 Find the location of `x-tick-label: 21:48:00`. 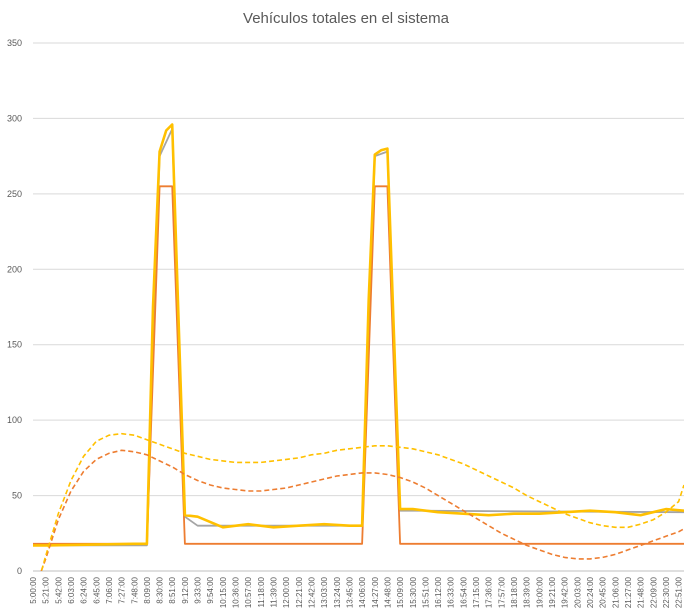

x-tick-label: 21:48:00 is located at coordinates (641, 592).